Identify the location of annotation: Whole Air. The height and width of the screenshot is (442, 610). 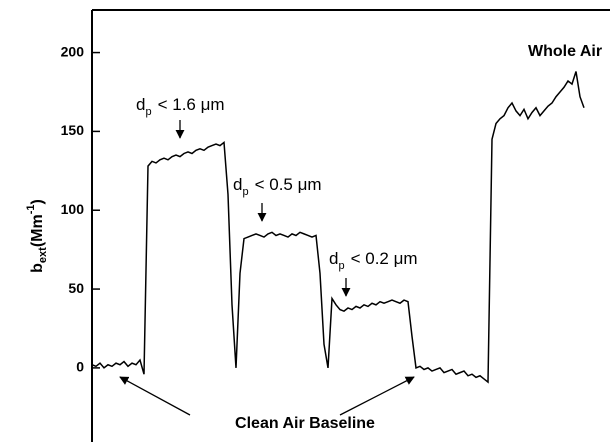
(565, 51).